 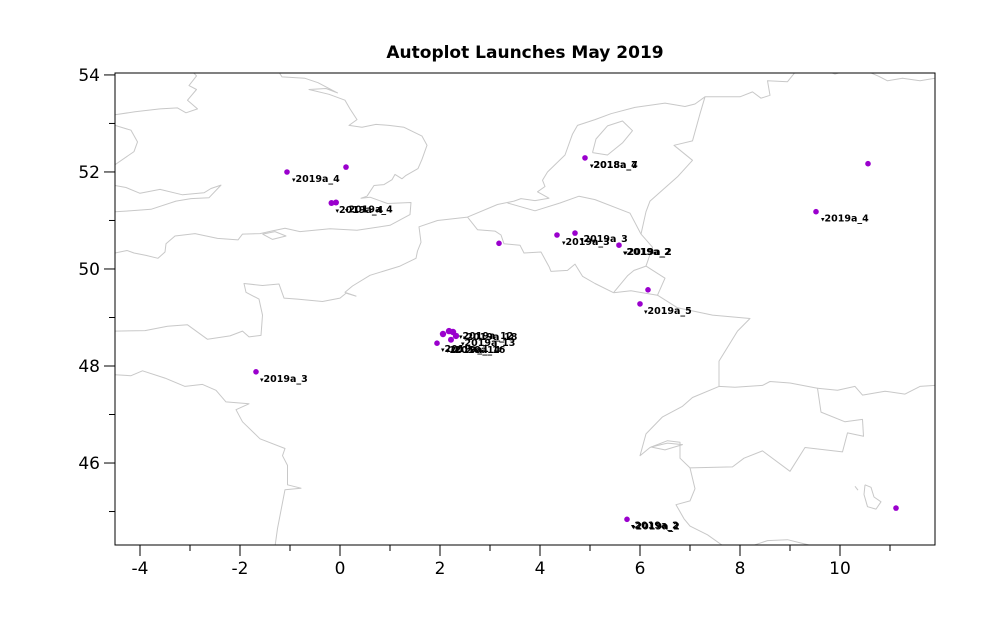 I want to click on launch-label-text: 2018a_4, so click(x=616, y=165).